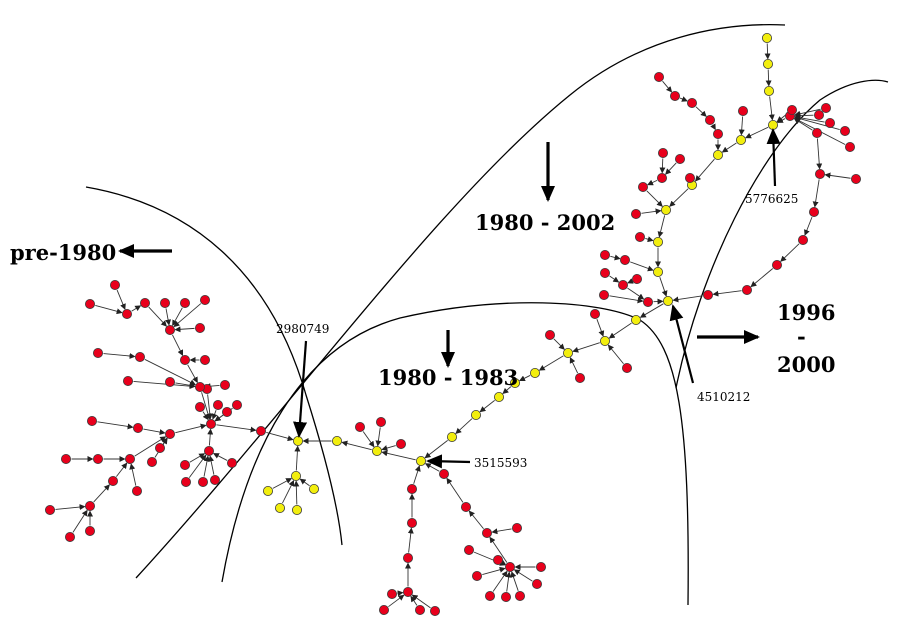 The image size is (904, 629). What do you see at coordinates (302, 329) in the screenshot?
I see `label-patent-2980749: 2980749` at bounding box center [302, 329].